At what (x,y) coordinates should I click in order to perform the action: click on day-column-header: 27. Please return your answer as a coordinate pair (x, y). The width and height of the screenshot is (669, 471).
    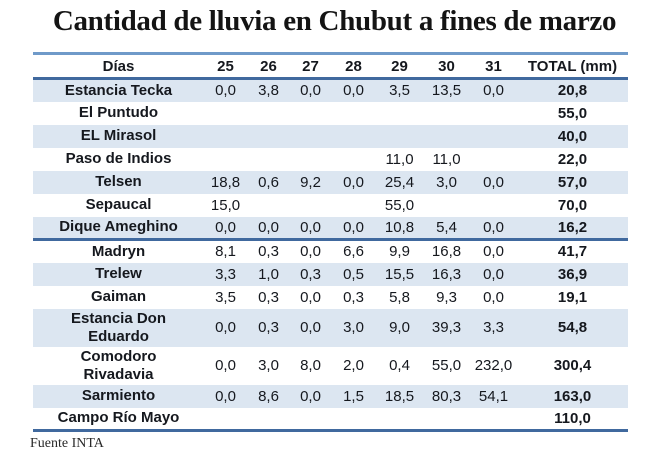
    Looking at the image, I should click on (310, 66).